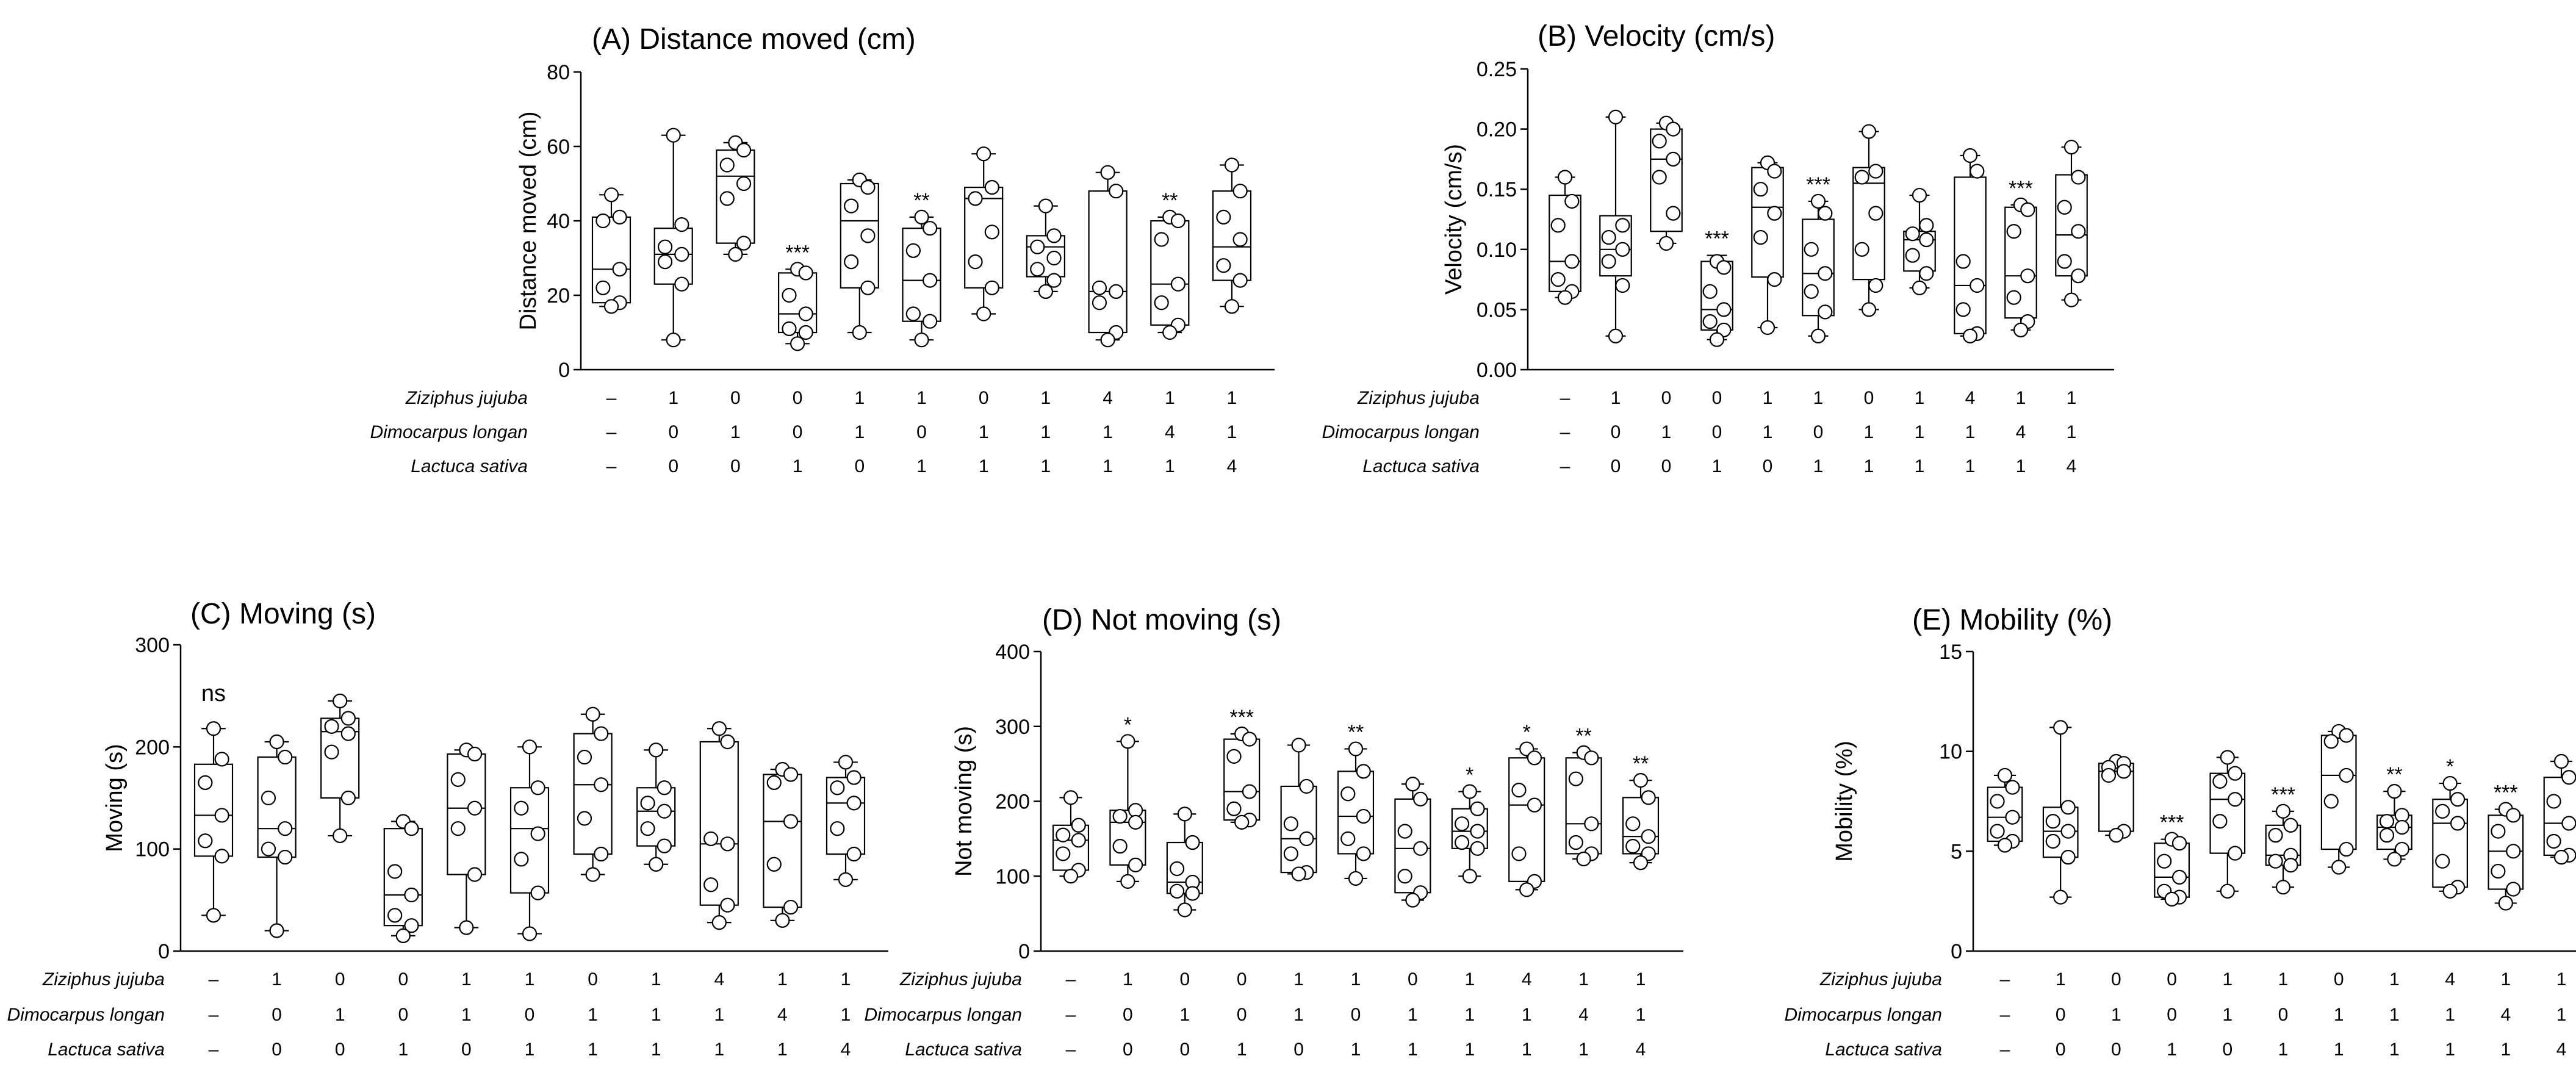 Image resolution: width=2576 pixels, height=1092 pixels. Describe the element at coordinates (1818, 184) in the screenshot. I see `significance-marker: ***` at that location.